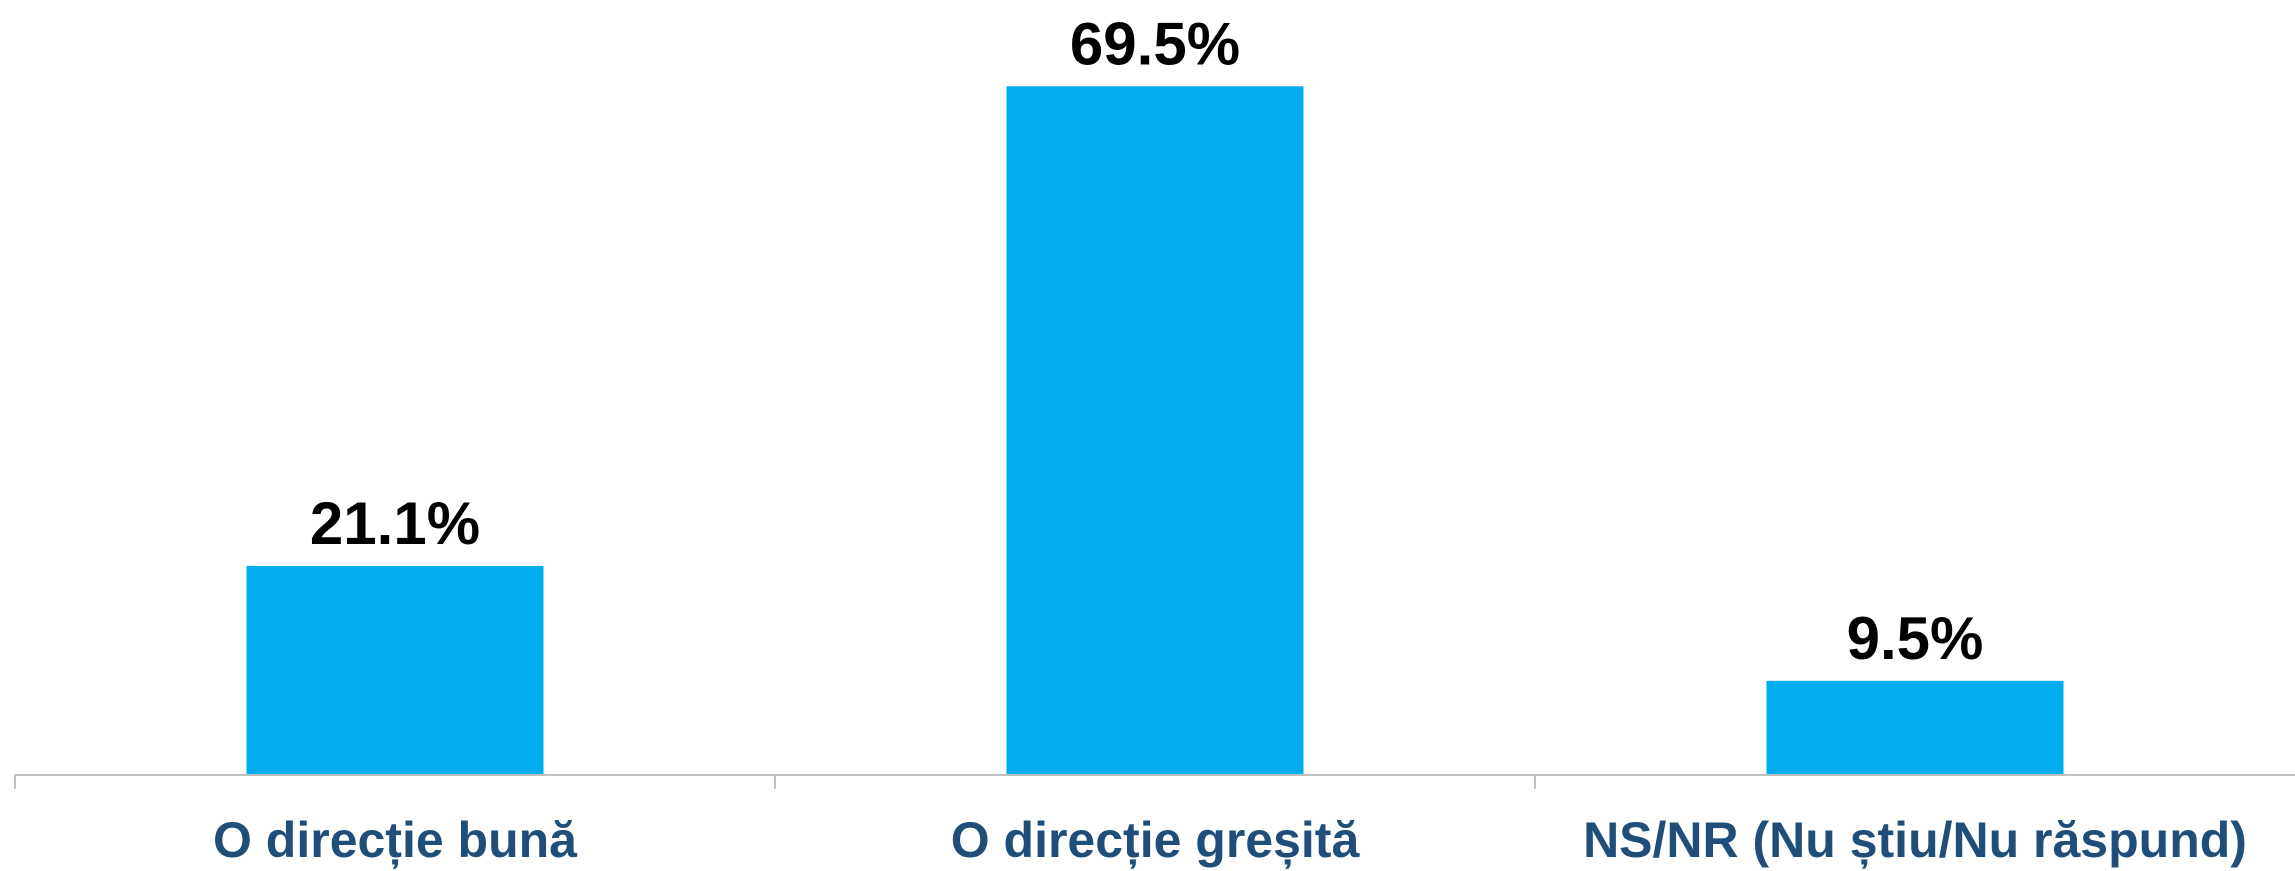  I want to click on category-label: O direcție bună, so click(395, 840).